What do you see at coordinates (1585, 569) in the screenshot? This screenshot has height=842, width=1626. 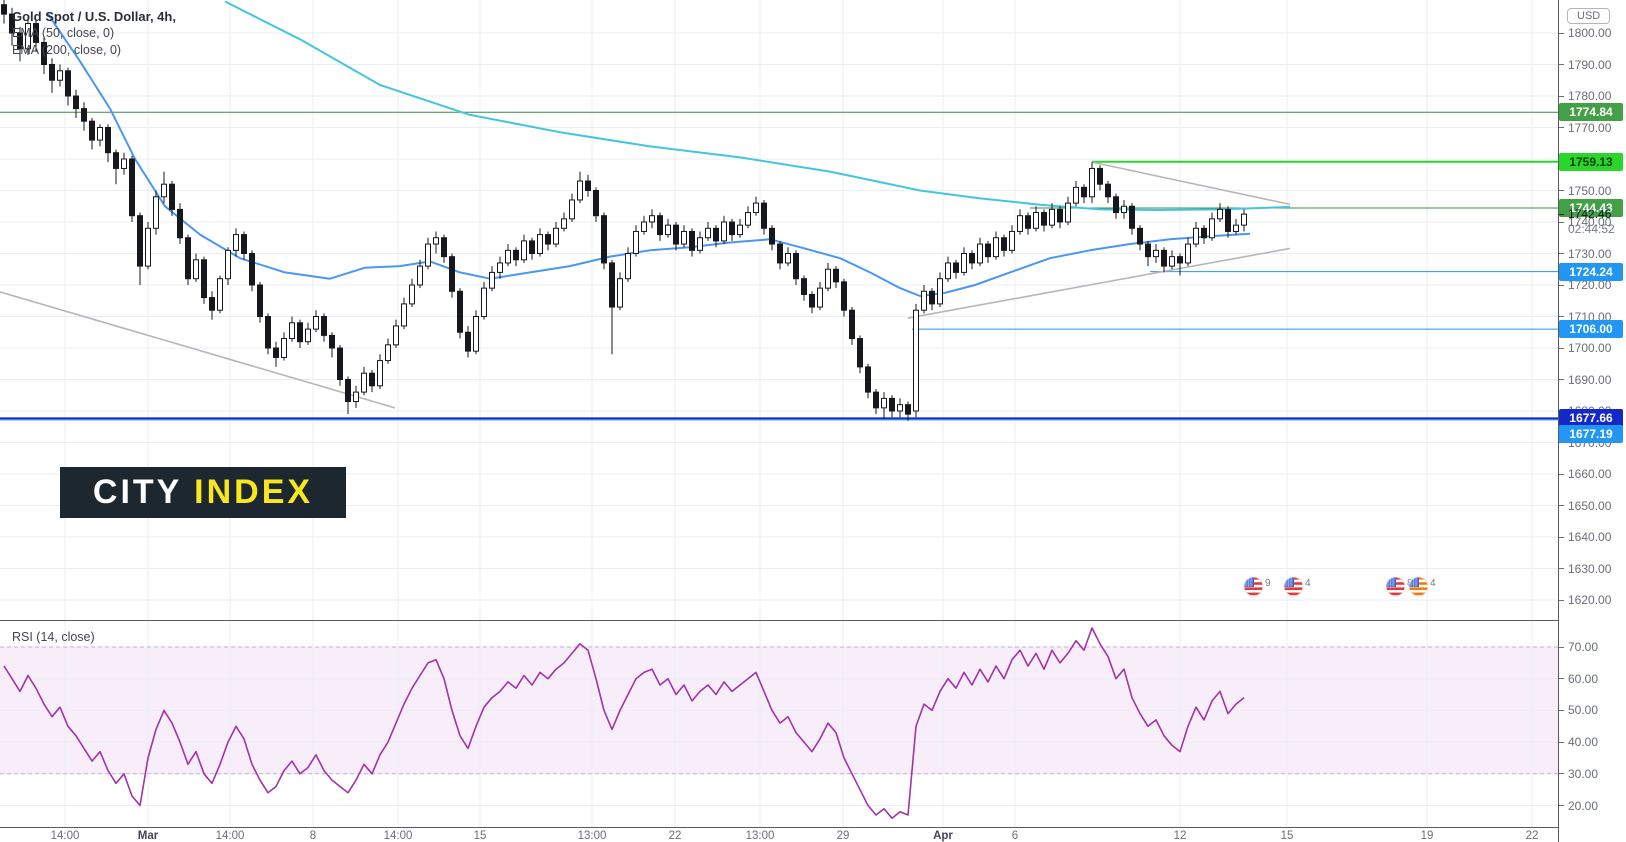 I see `price-tick-label: 1630.00` at bounding box center [1585, 569].